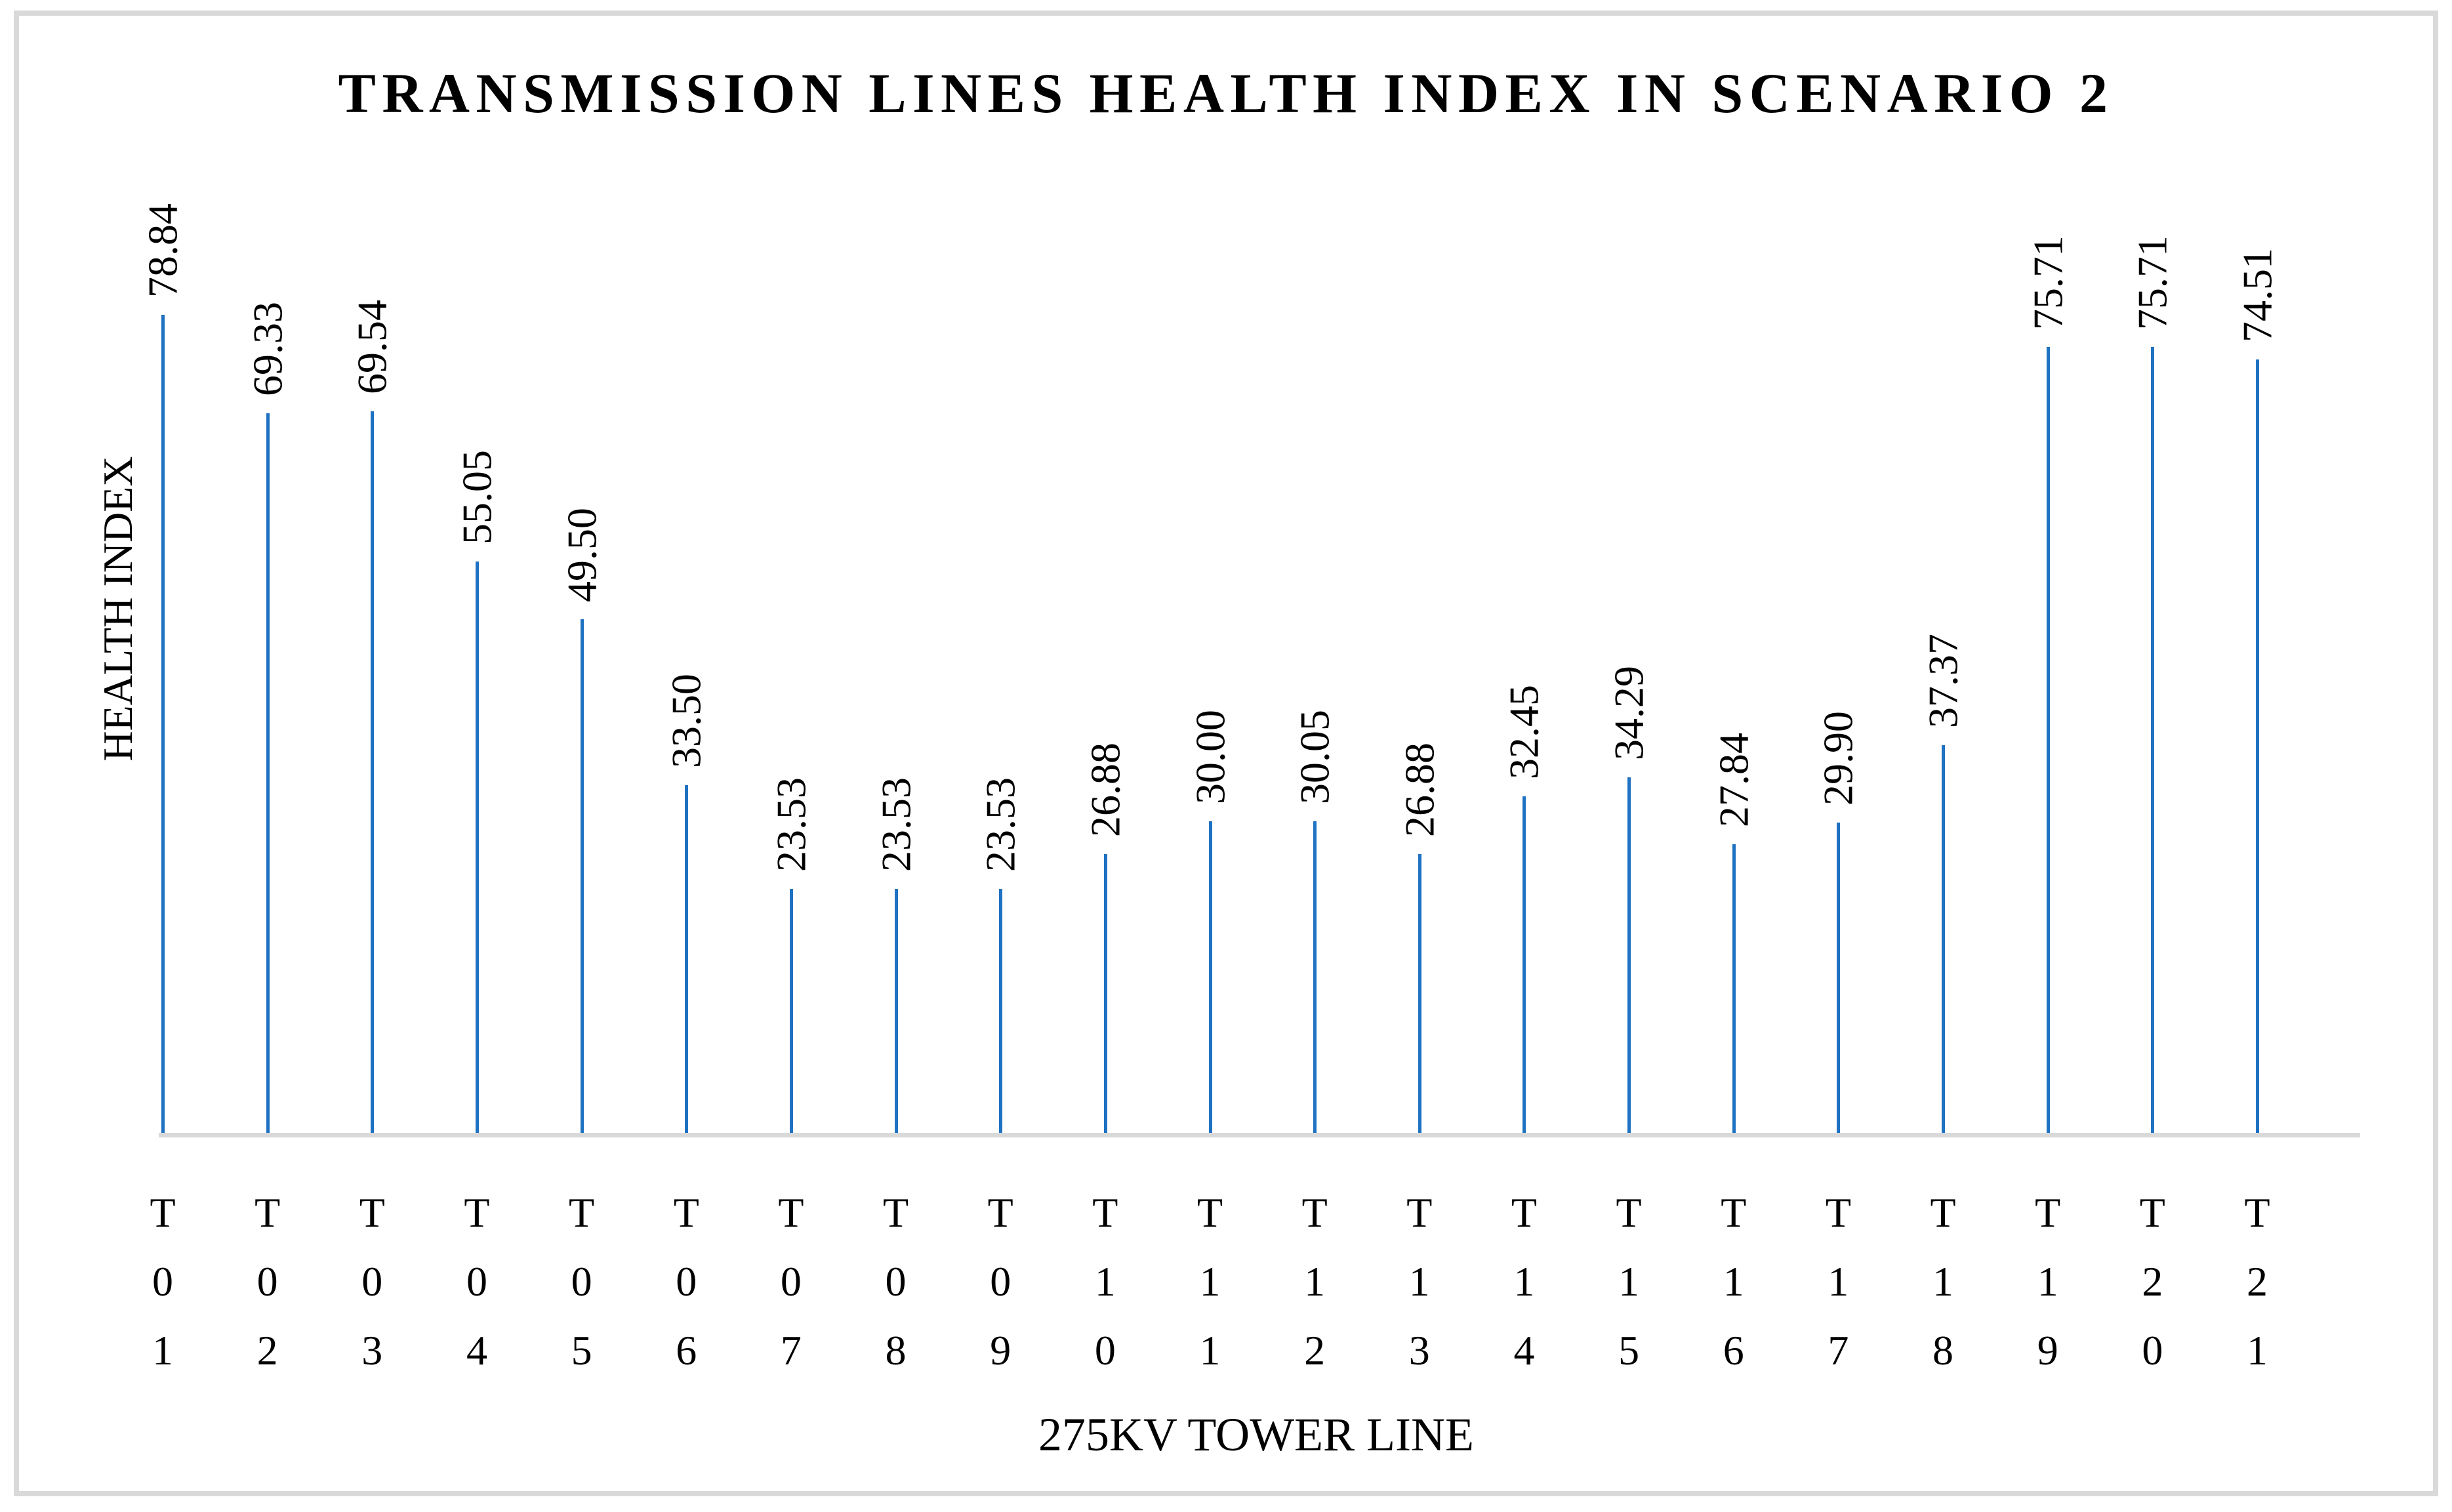 The height and width of the screenshot is (1512, 2452). I want to click on value-label-T02: 69.33, so click(267, 349).